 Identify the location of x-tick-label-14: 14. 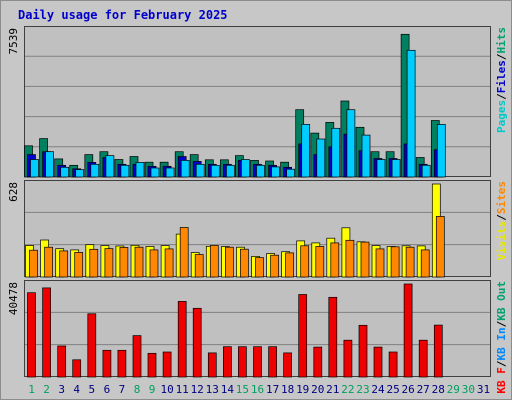
(228, 389).